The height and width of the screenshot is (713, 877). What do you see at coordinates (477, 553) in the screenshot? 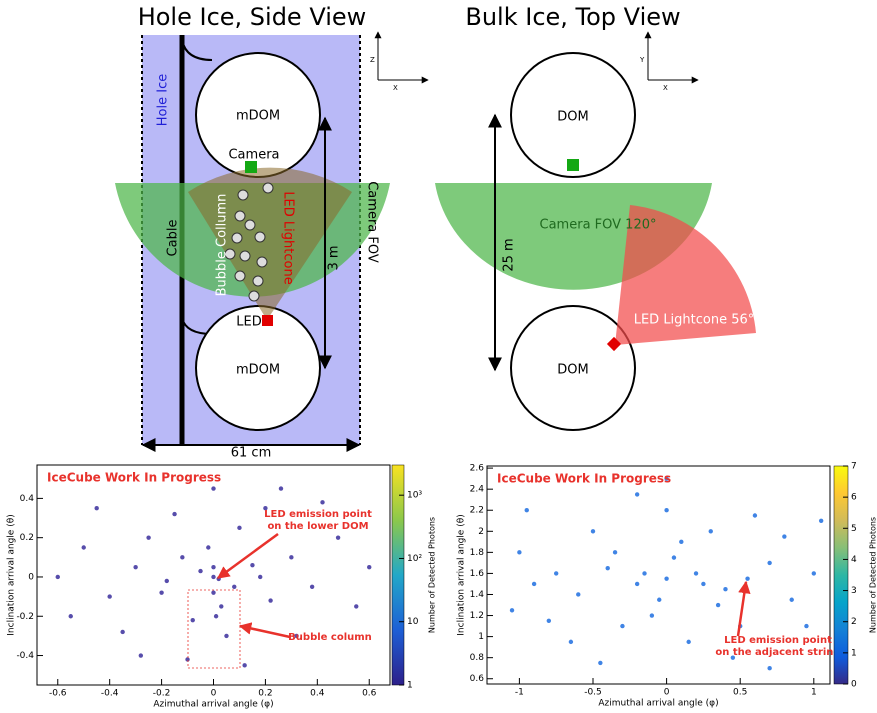
I see `y-tick-label: 1.8` at bounding box center [477, 553].